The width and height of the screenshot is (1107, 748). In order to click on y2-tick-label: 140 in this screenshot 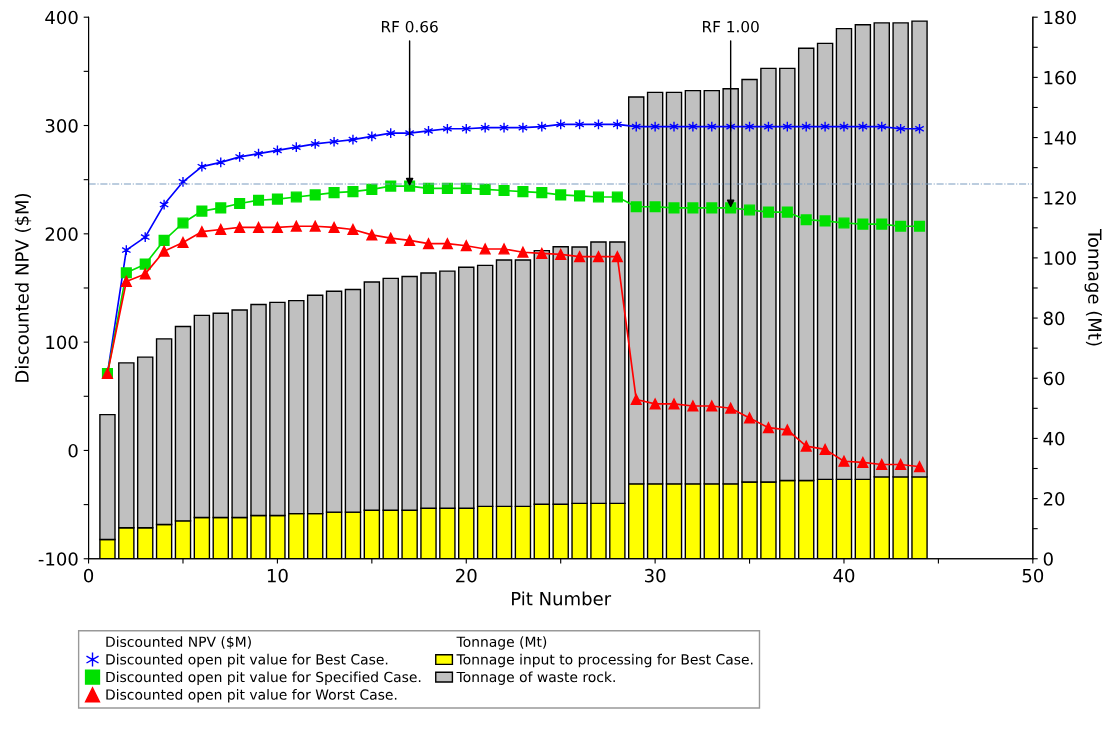, I will do `click(1060, 138)`.